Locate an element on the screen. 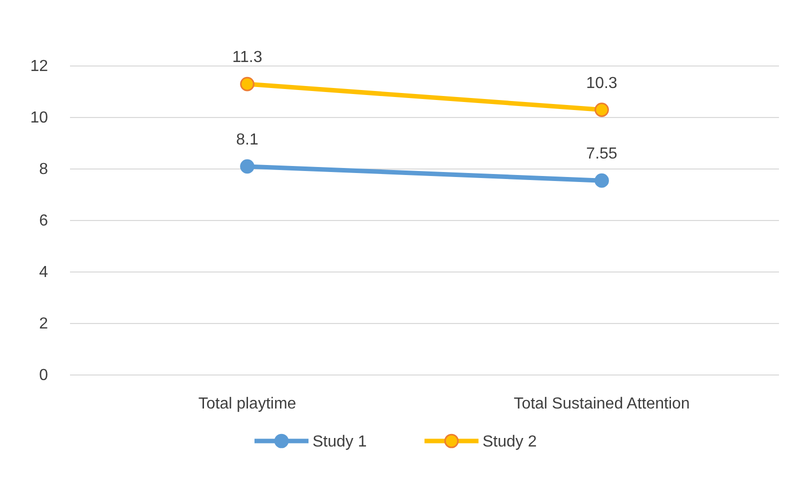  y-tick-label: 4 is located at coordinates (43, 273).